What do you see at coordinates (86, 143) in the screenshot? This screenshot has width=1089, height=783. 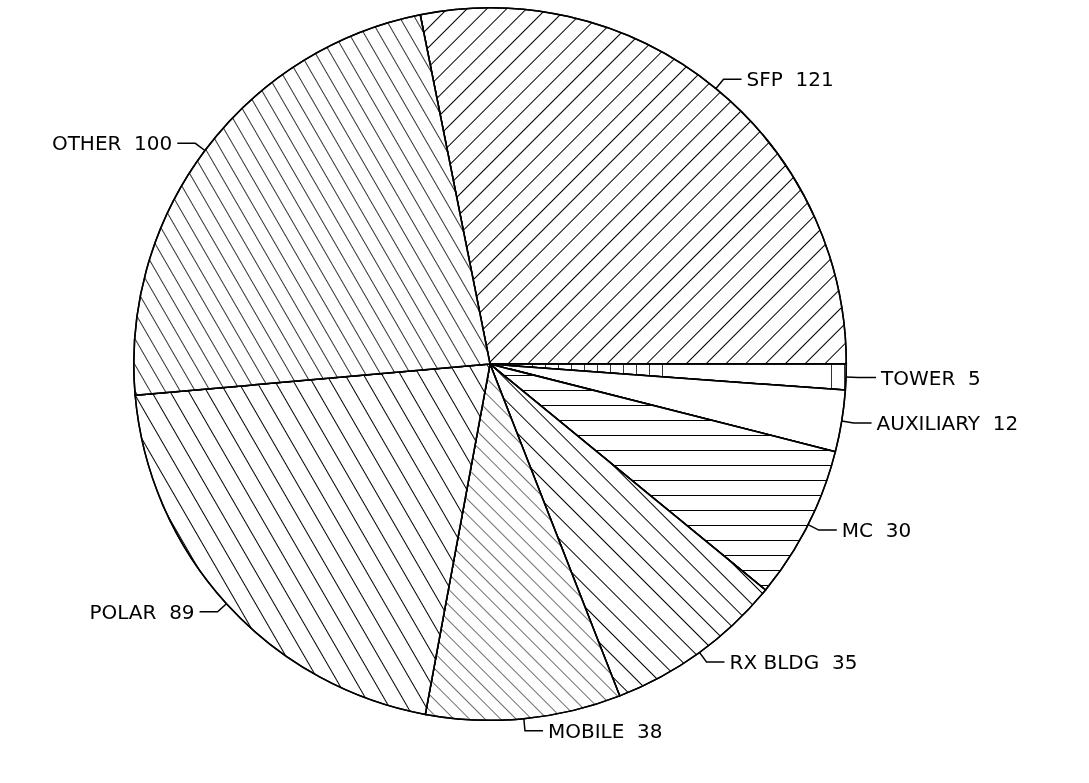 I see `slice-label: OTHER` at bounding box center [86, 143].